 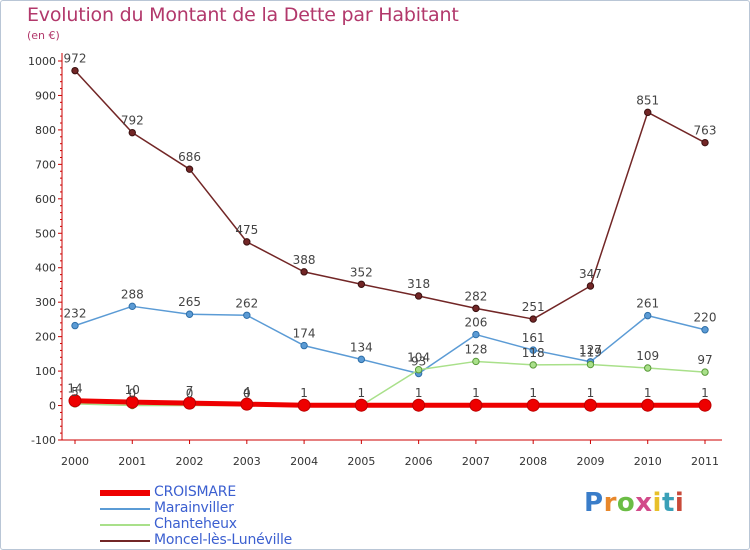 I want to click on data-label: 763, so click(x=705, y=131).